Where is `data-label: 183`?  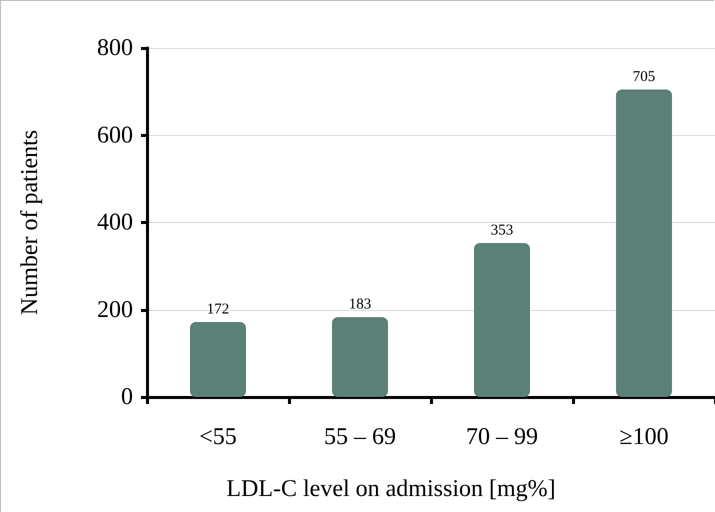
data-label: 183 is located at coordinates (360, 304).